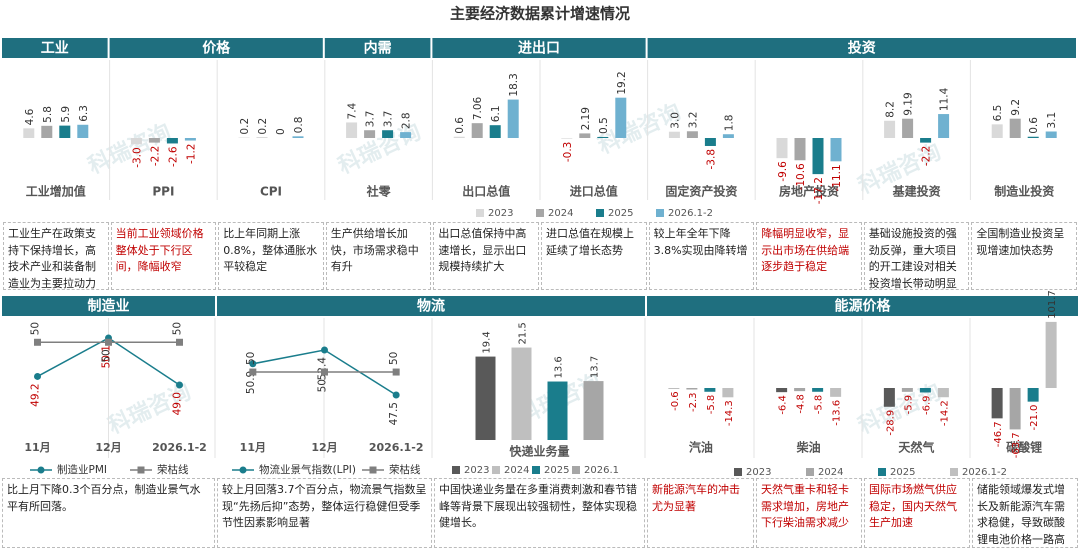  Describe the element at coordinates (729, 413) in the screenshot. I see `value-label: -14.3` at that location.